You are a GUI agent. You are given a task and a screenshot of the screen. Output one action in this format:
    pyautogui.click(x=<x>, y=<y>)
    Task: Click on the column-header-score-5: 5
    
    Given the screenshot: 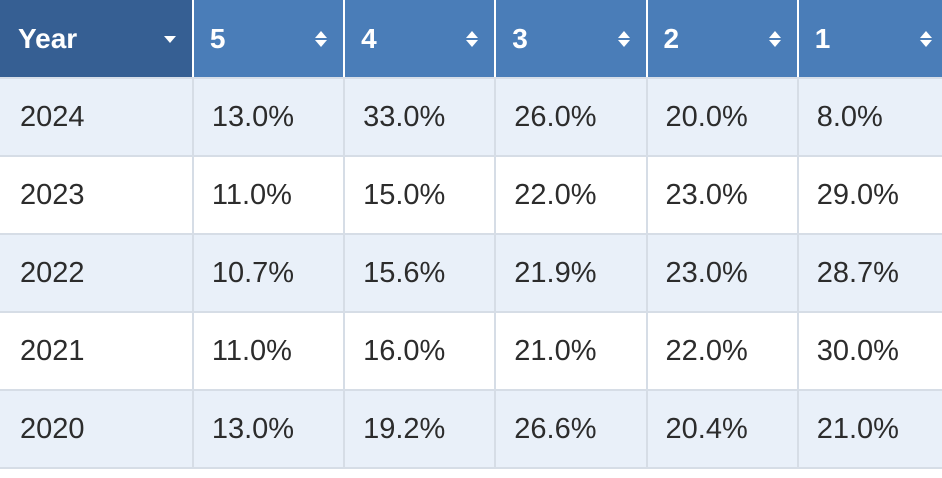 What is the action you would take?
    pyautogui.click(x=269, y=39)
    